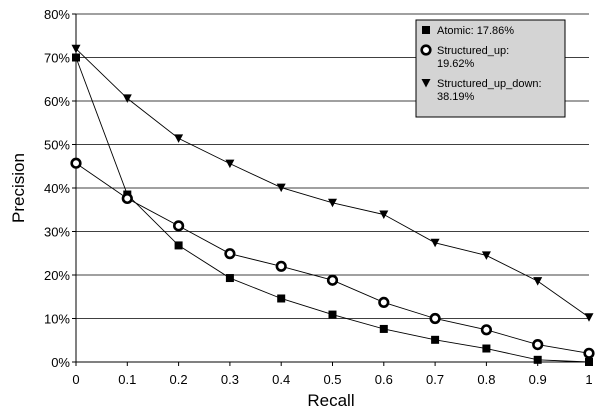 Image resolution: width=595 pixels, height=415 pixels. What do you see at coordinates (456, 97) in the screenshot?
I see `legend-label: 38.19%` at bounding box center [456, 97].